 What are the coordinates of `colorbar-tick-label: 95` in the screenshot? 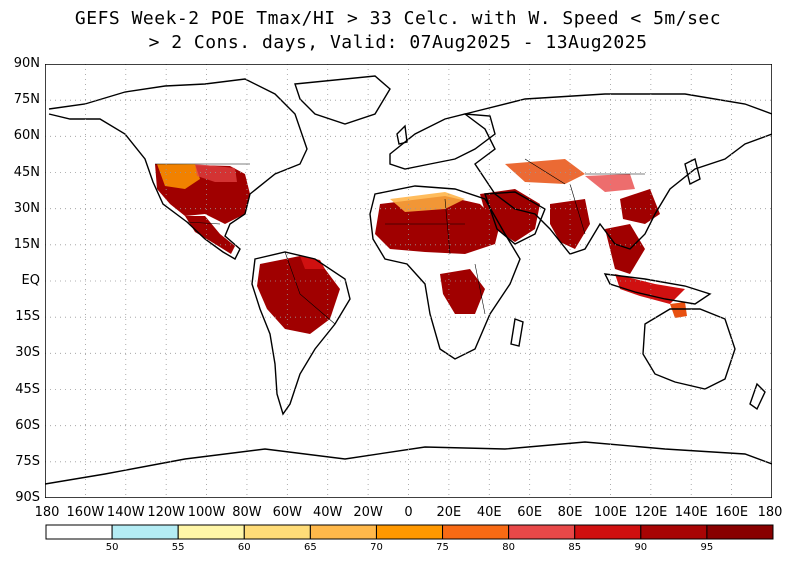 It's located at (707, 547).